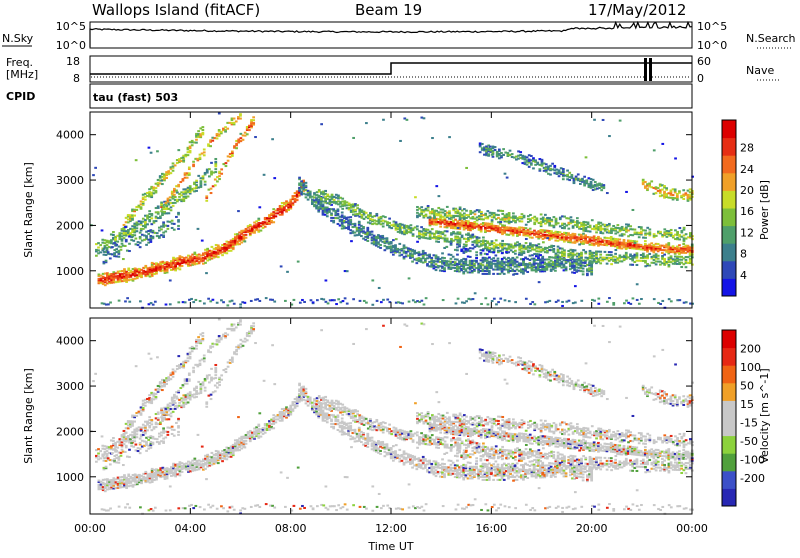 The height and width of the screenshot is (558, 800). What do you see at coordinates (28, 210) in the screenshot?
I see `power-ylabel: Slant Range [km]` at bounding box center [28, 210].